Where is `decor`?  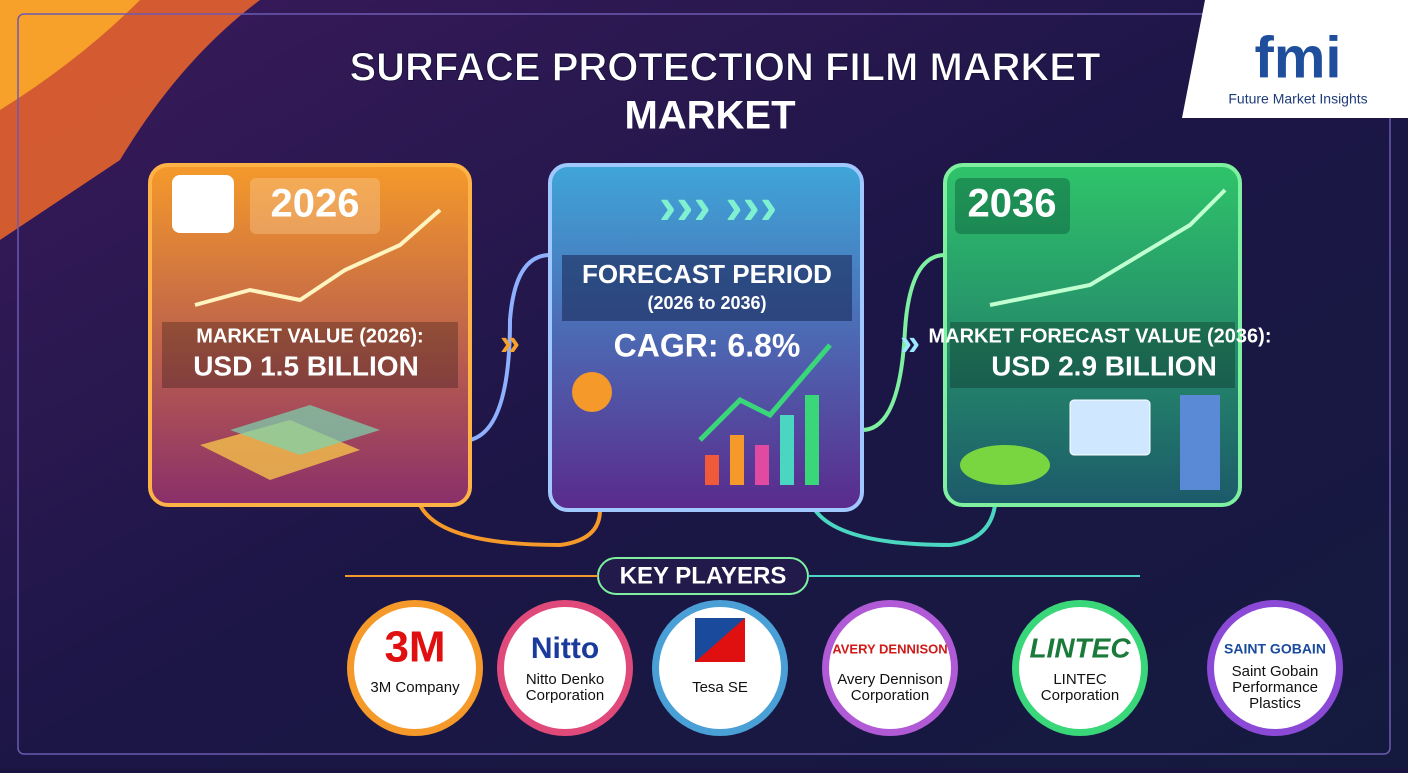
decor is located at coordinates (70, 55).